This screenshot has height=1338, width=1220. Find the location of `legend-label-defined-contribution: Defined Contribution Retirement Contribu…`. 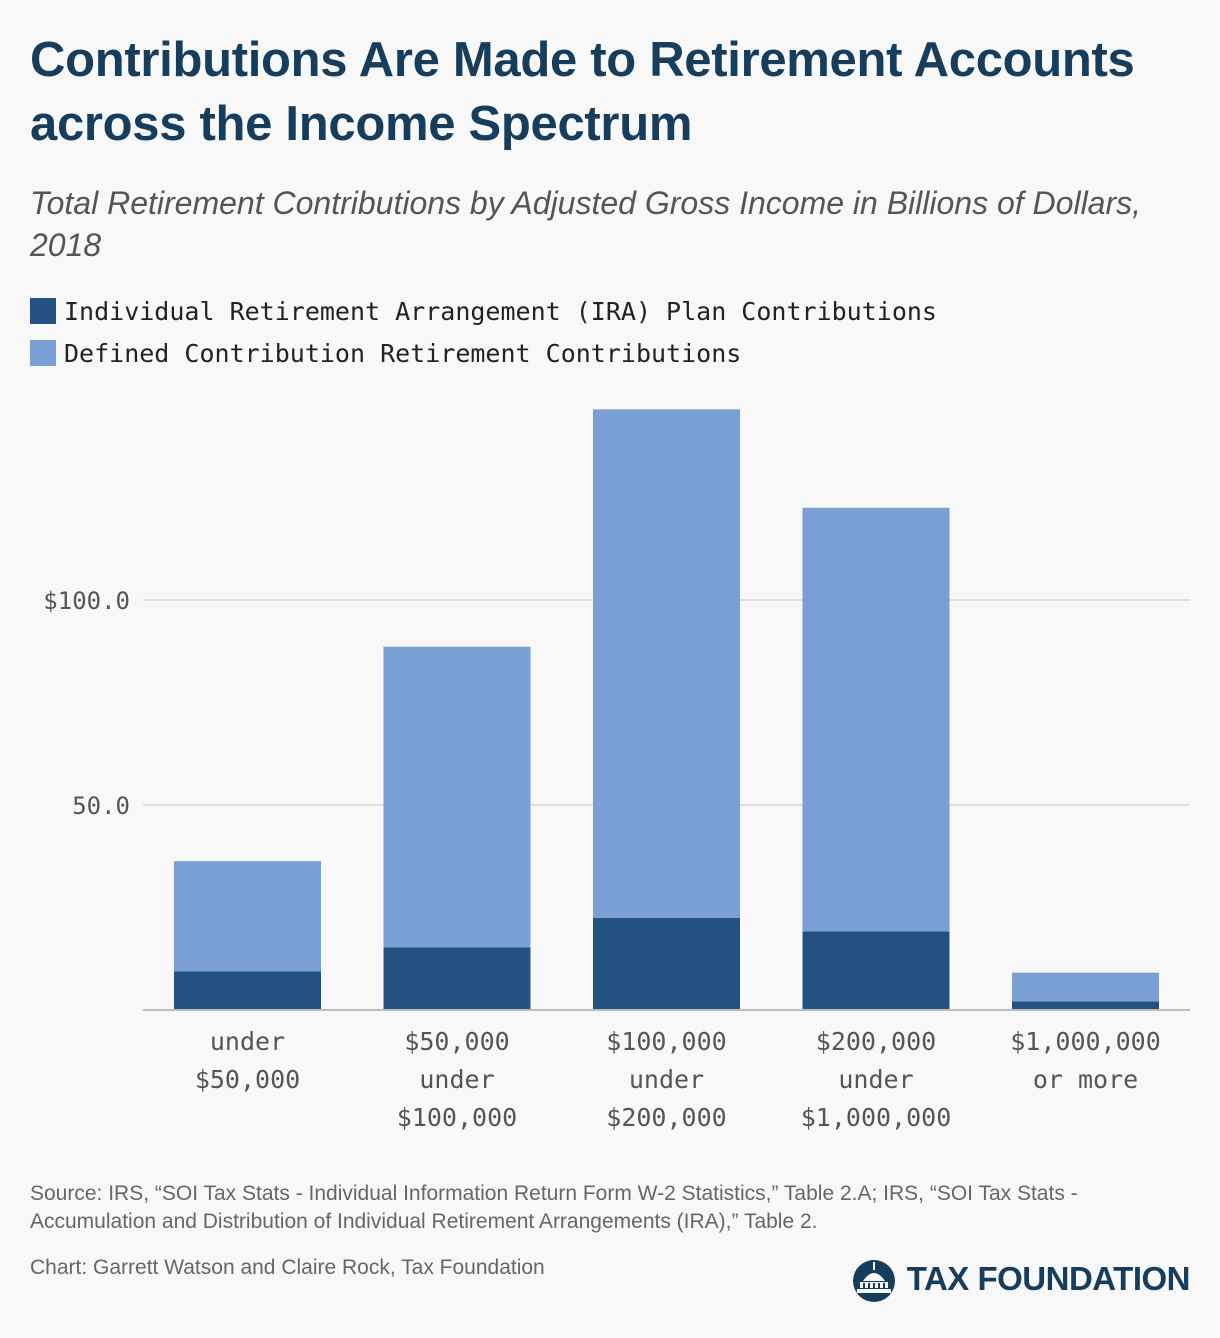

legend-label-defined-contribution: Defined Contribution Retirement Contribu… is located at coordinates (403, 353).